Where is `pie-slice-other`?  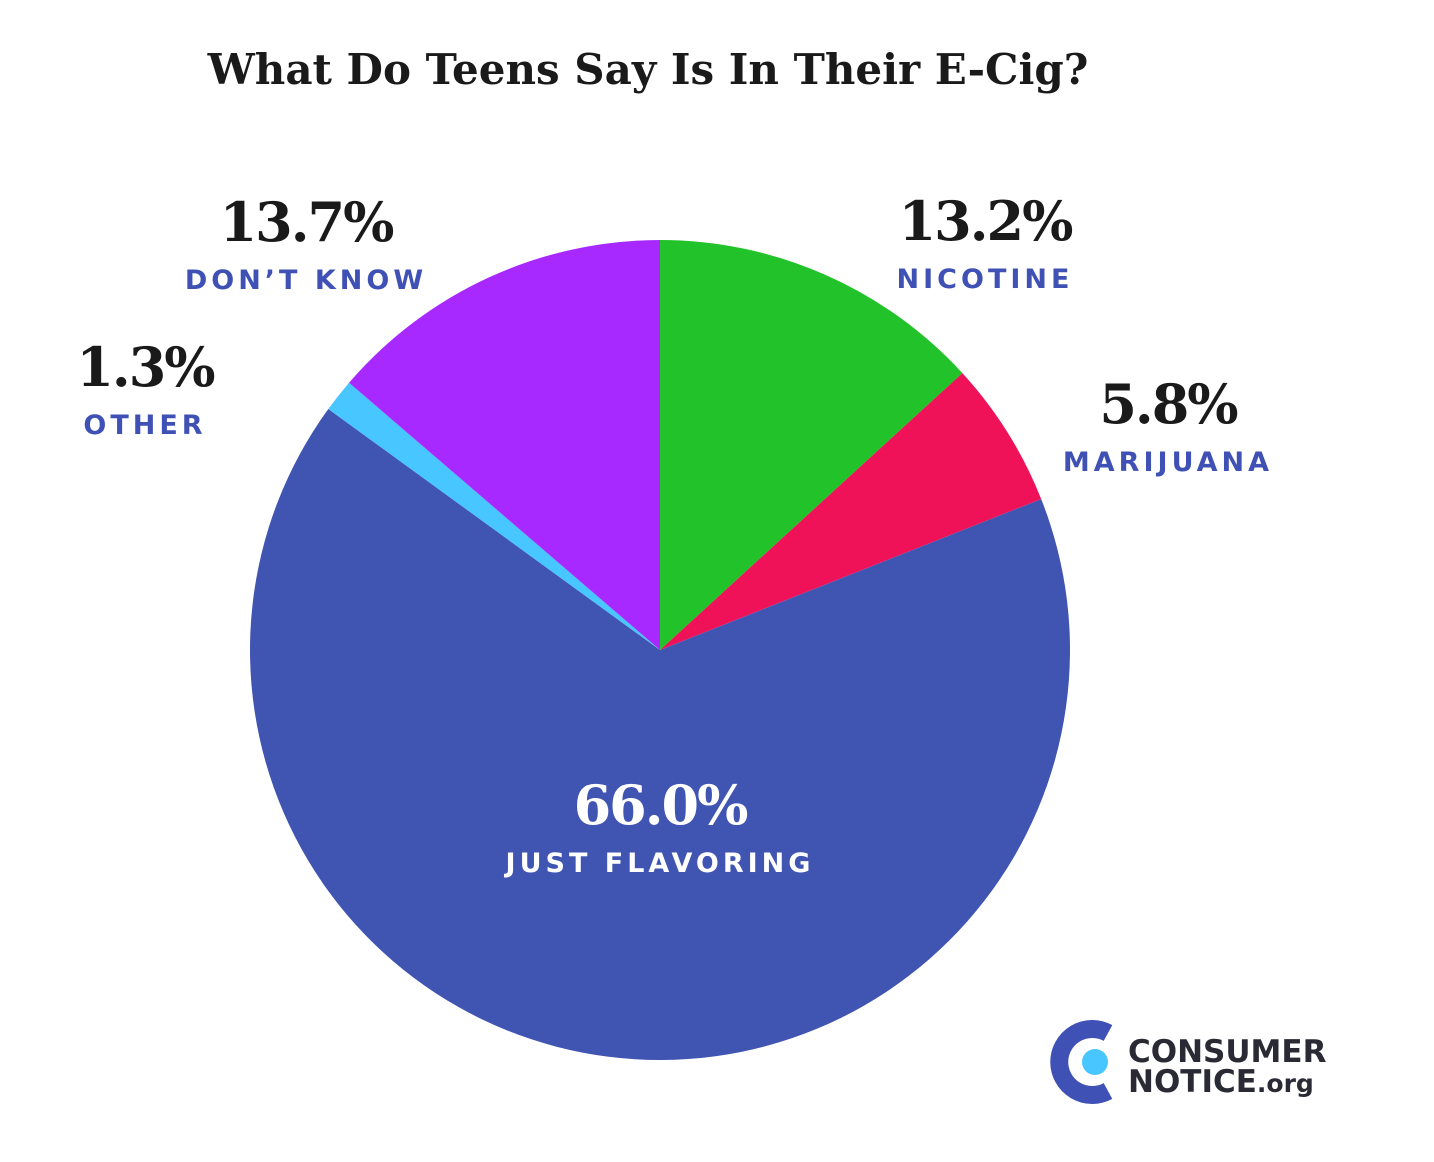
pie-slice-other is located at coordinates (494, 516).